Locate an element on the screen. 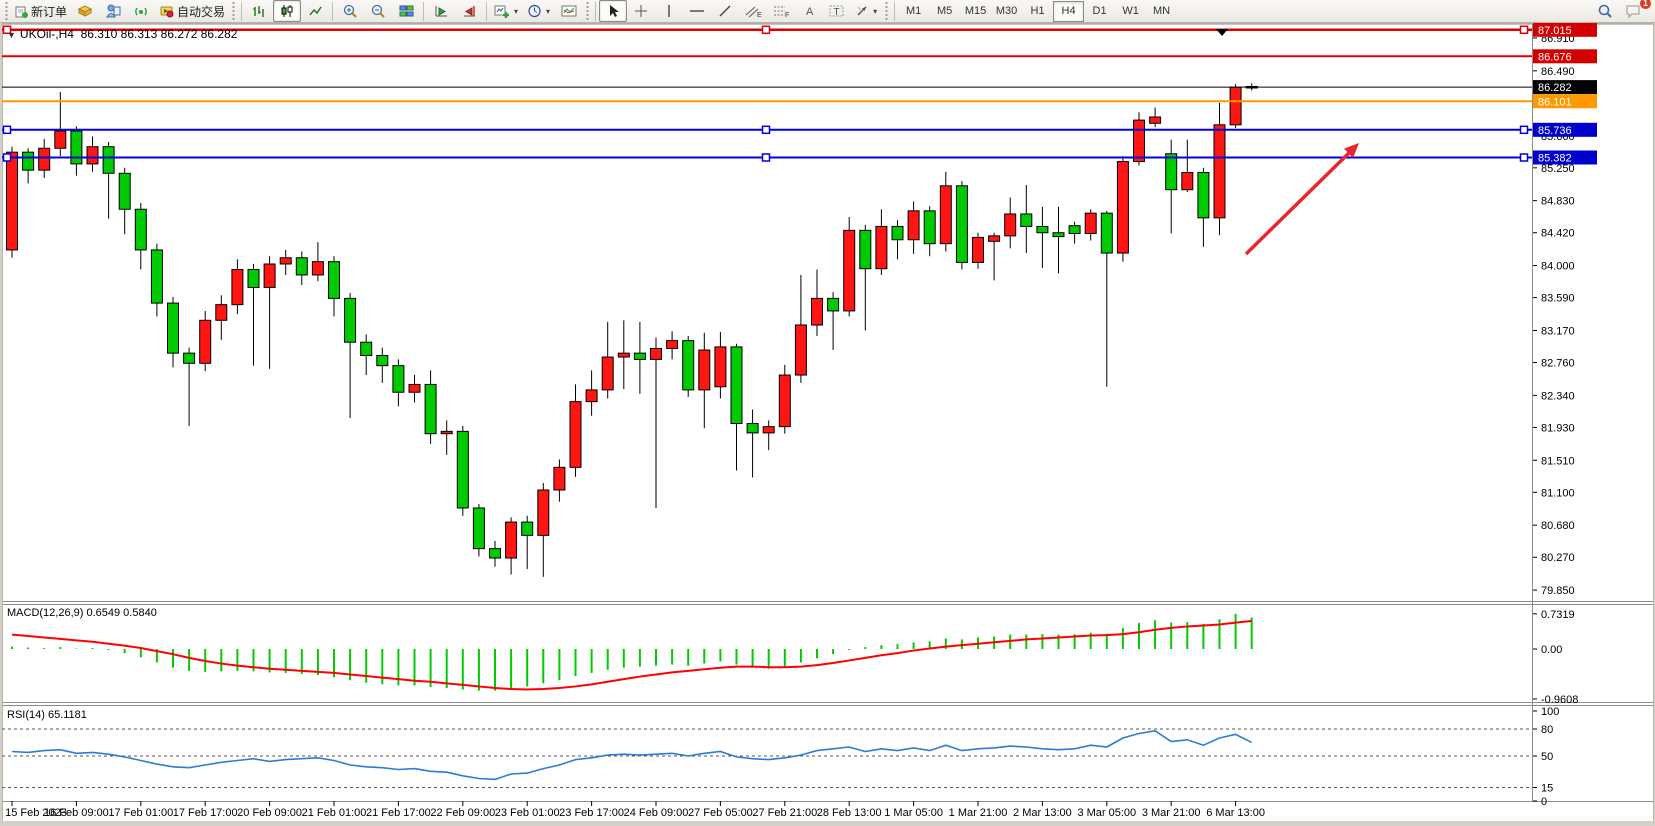 Image resolution: width=1655 pixels, height=826 pixels. terminal-button is located at coordinates (85, 11).